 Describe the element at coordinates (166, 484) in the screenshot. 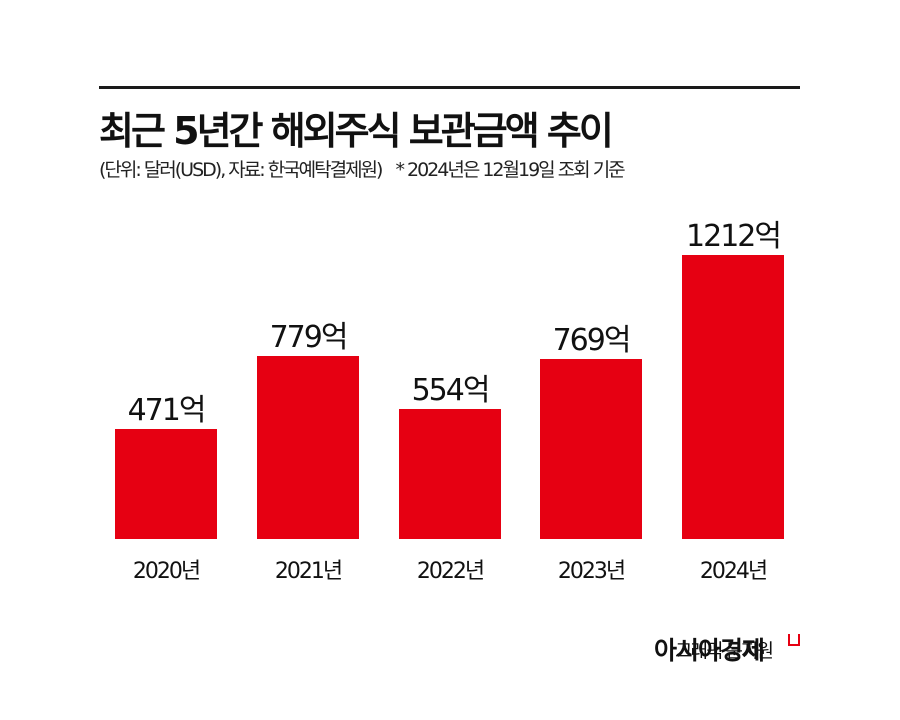

I see `bar-2020` at that location.